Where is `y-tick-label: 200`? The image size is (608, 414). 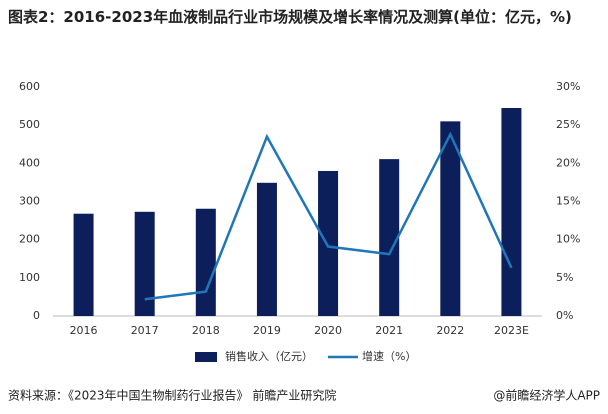
y-tick-label: 200 is located at coordinates (29, 239).